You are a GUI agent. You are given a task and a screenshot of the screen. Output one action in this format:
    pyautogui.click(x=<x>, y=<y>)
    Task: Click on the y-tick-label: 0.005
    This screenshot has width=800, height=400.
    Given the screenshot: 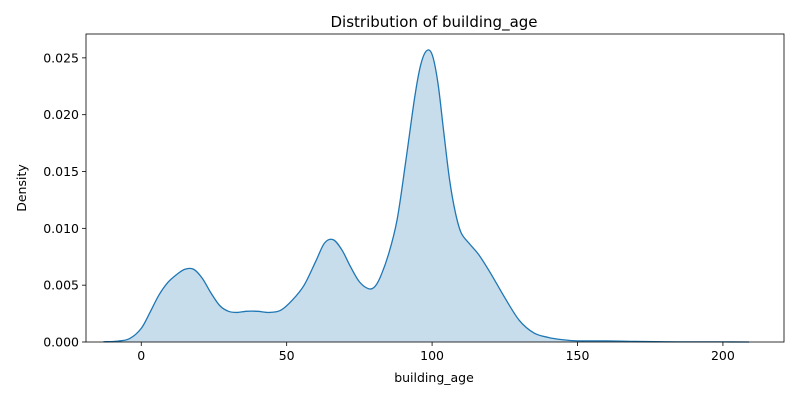 What is the action you would take?
    pyautogui.click(x=61, y=285)
    